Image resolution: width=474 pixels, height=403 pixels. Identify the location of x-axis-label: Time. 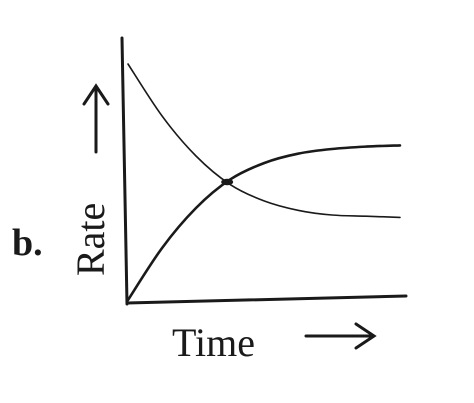
(213, 342).